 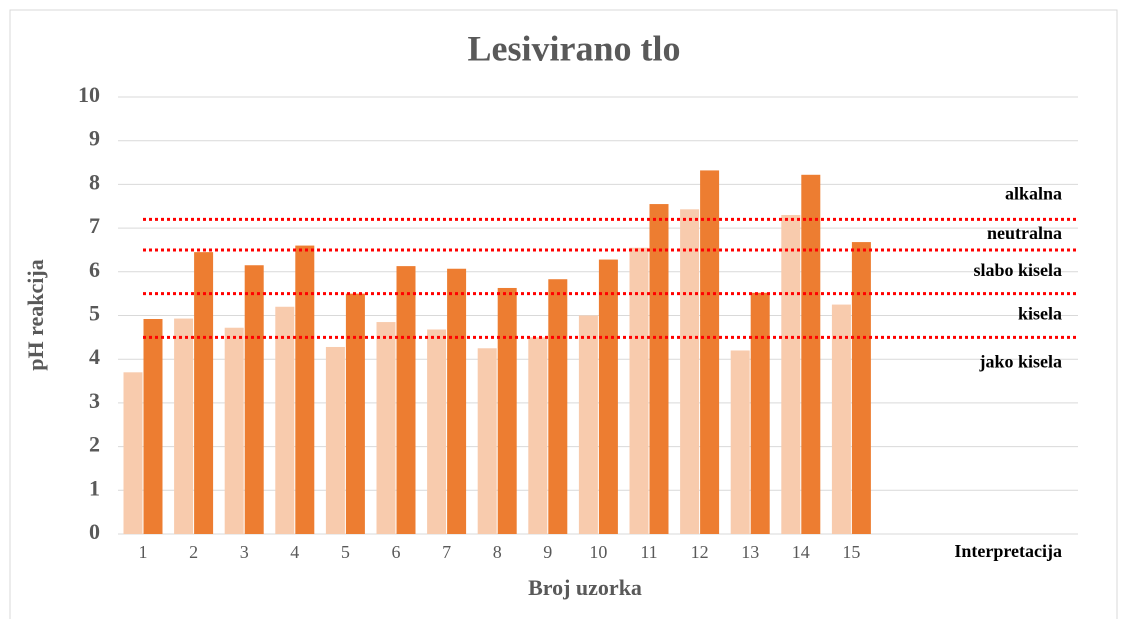 What do you see at coordinates (497, 552) in the screenshot?
I see `x-tick-label: 8` at bounding box center [497, 552].